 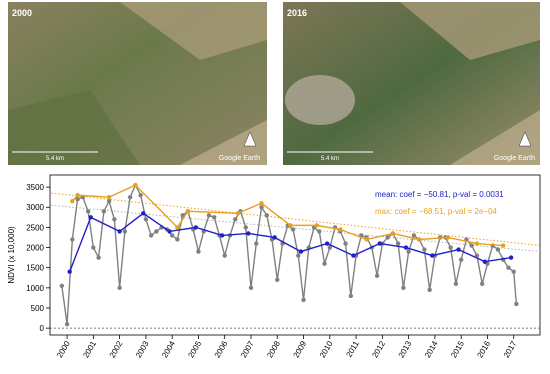 What do you see at coordinates (247, 349) in the screenshot?
I see `x-tick-label: 2007` at bounding box center [247, 349].